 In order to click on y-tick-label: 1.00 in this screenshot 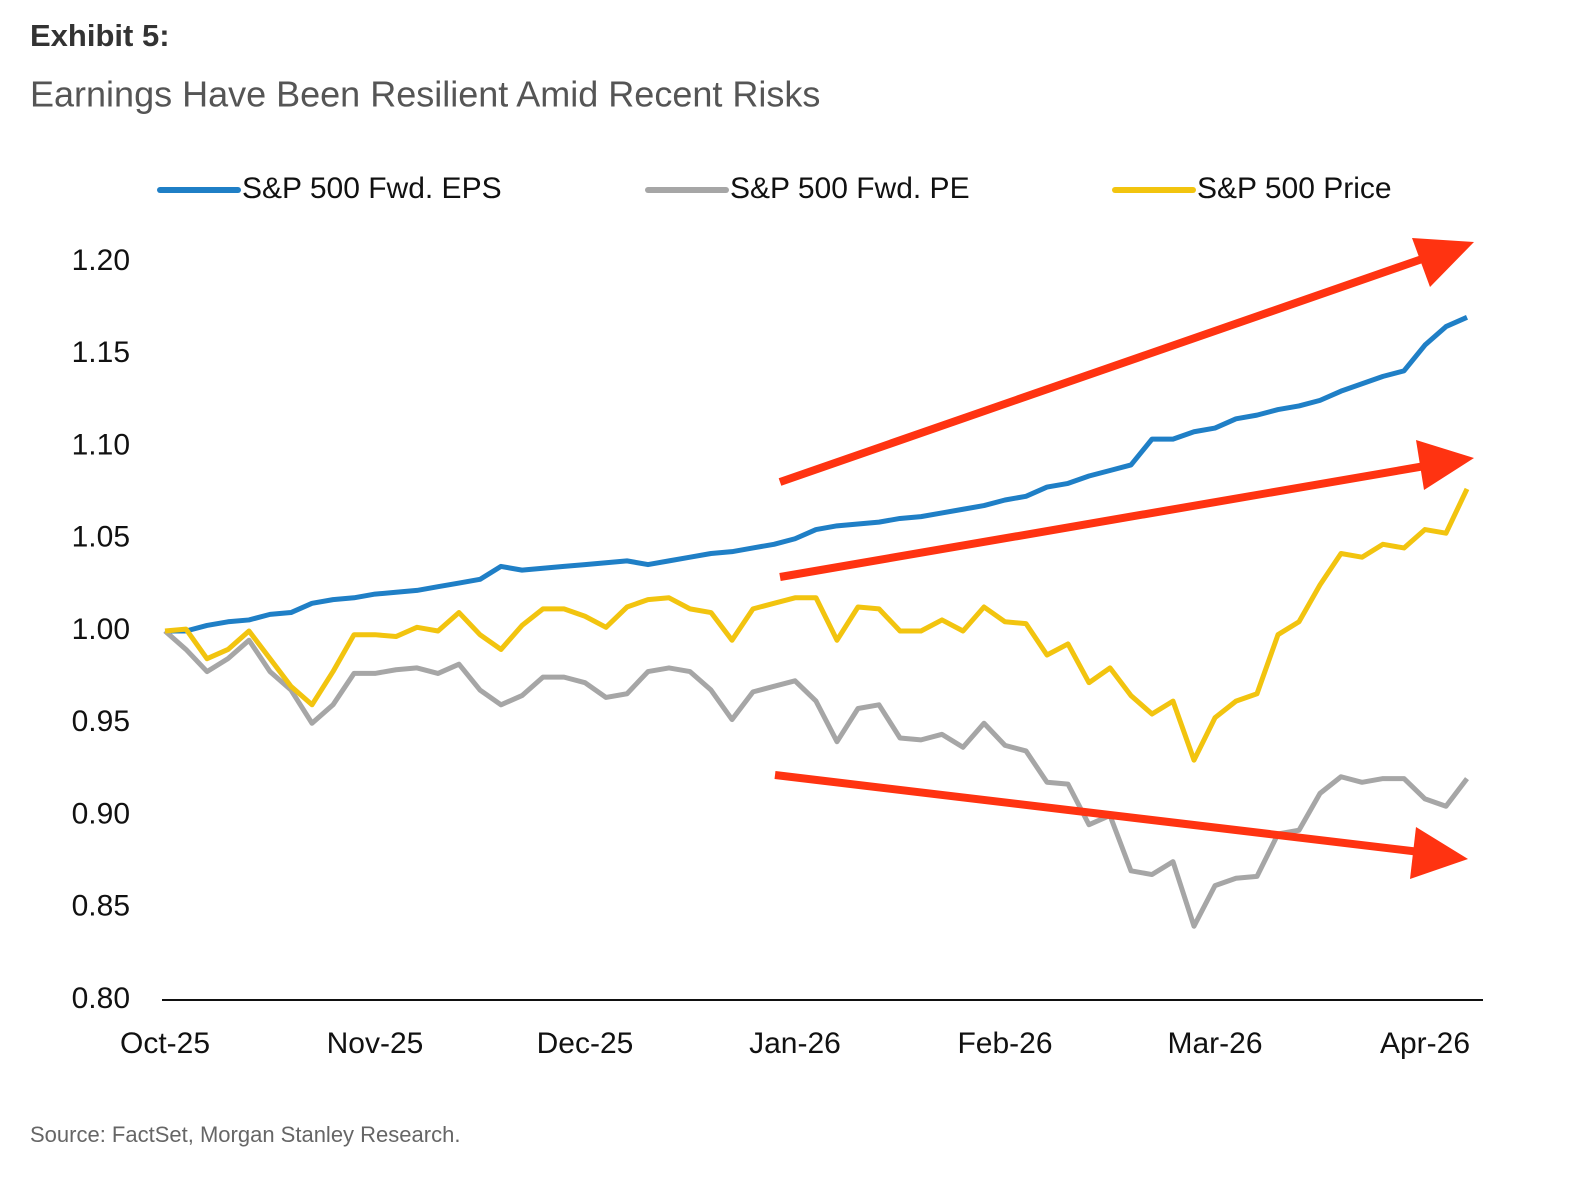, I will do `click(101, 629)`.